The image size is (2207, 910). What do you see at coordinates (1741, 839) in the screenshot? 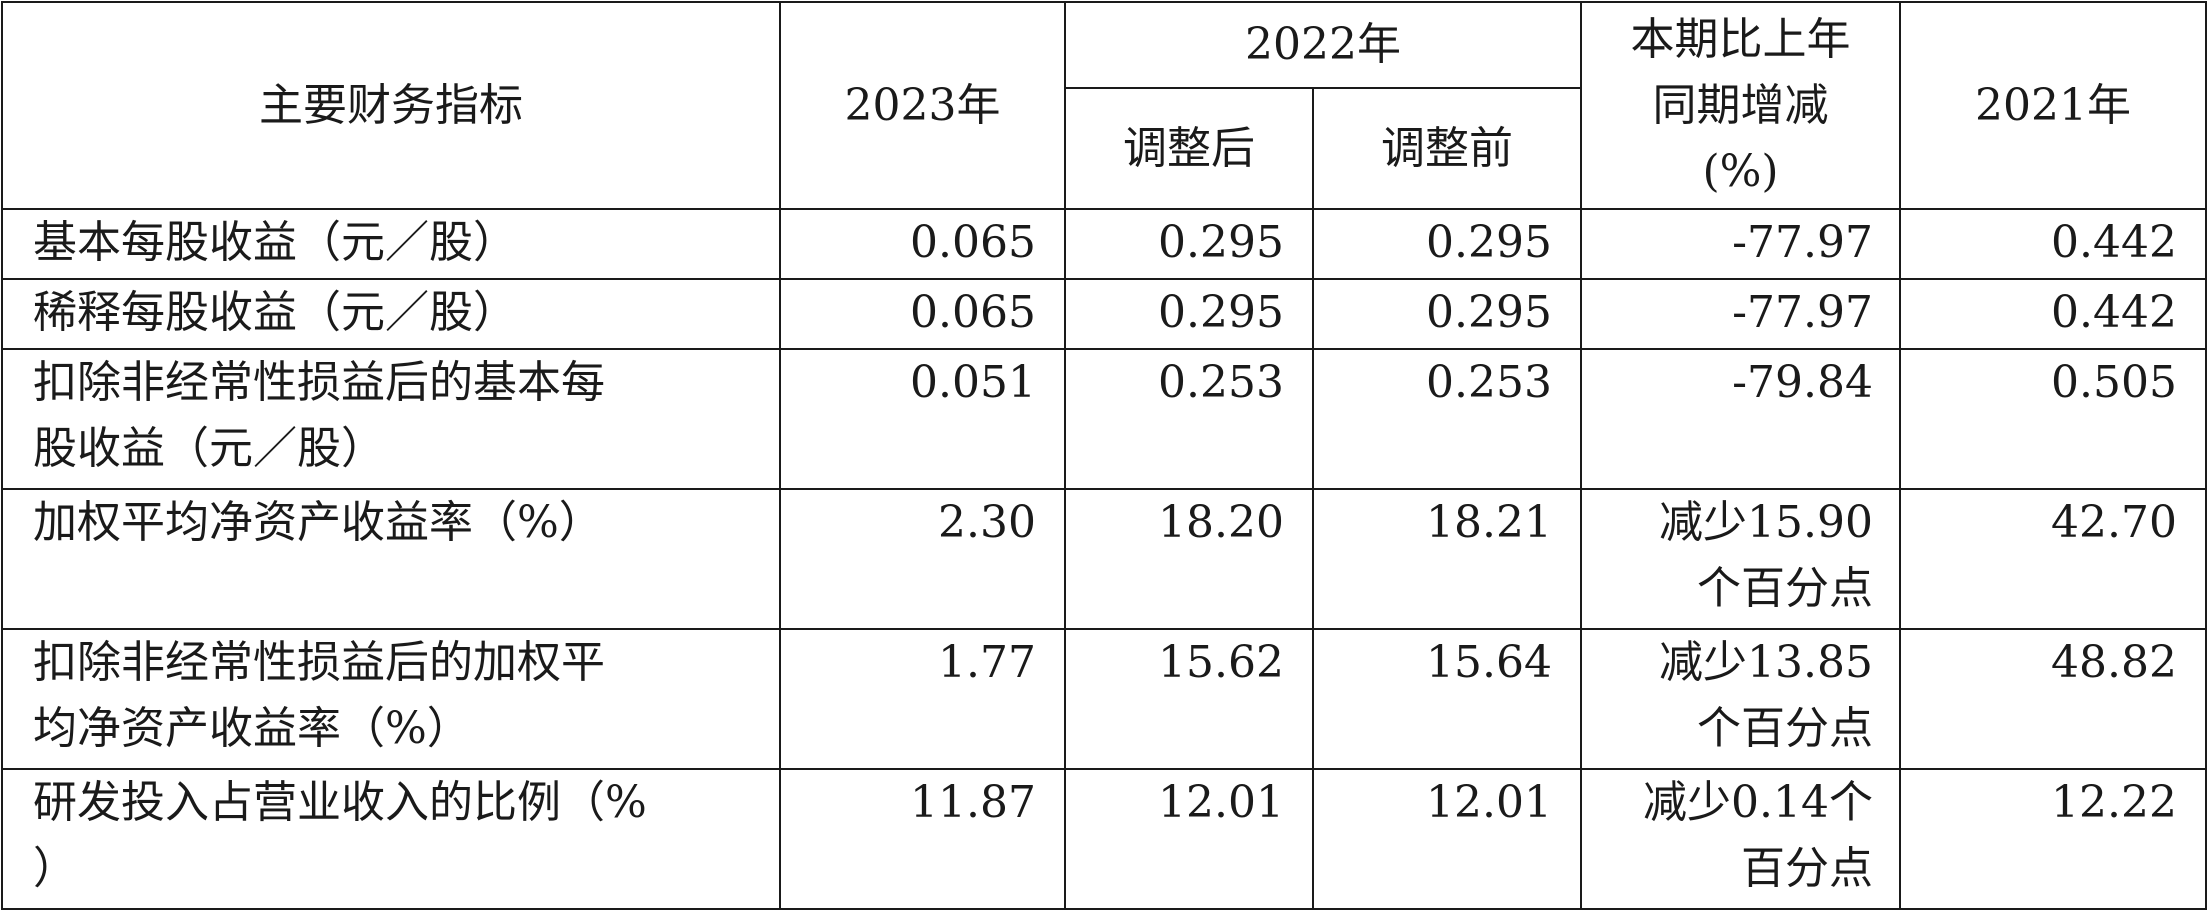
I see `value-change: 减少0.14个百分点` at bounding box center [1741, 839].